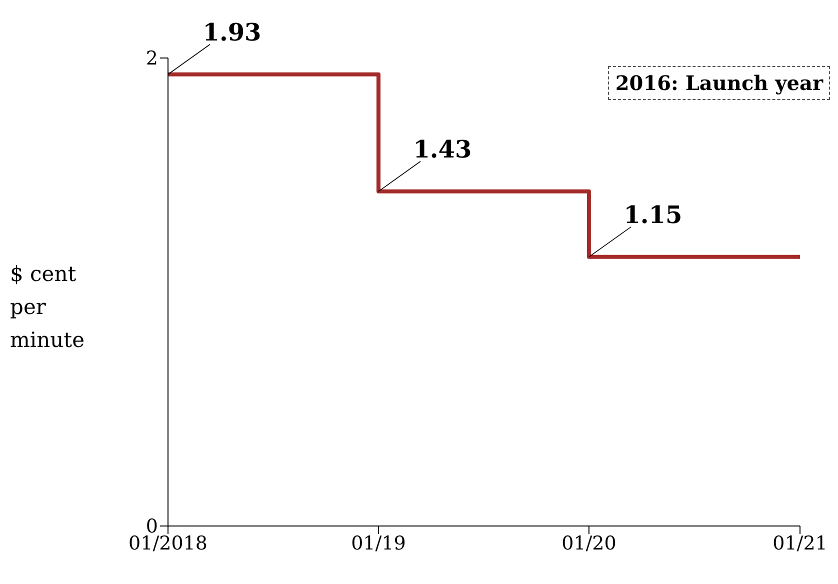 This screenshot has width=838, height=584. I want to click on data-label: 1.15, so click(653, 214).